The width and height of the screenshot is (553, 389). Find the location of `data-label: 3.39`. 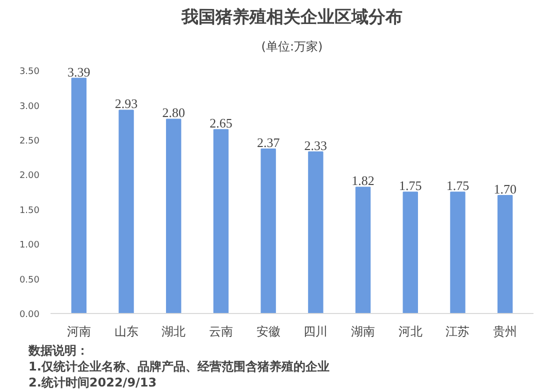

data-label: 3.39 is located at coordinates (79, 72).